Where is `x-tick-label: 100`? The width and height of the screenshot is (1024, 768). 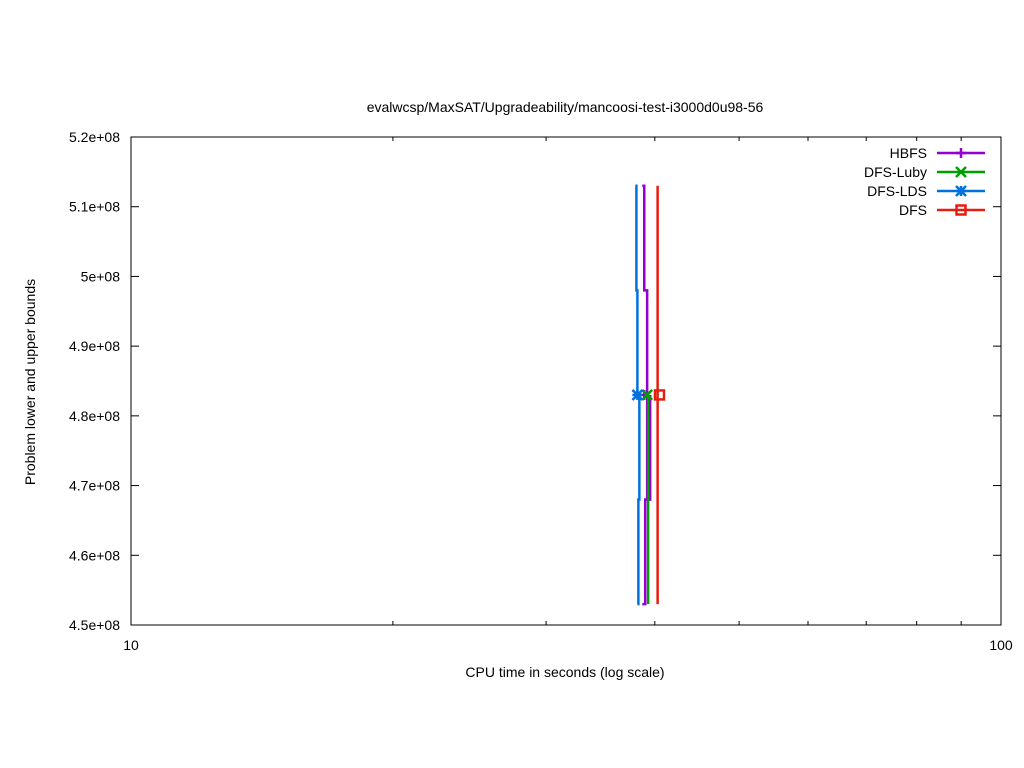
x-tick-label: 100 is located at coordinates (1001, 645).